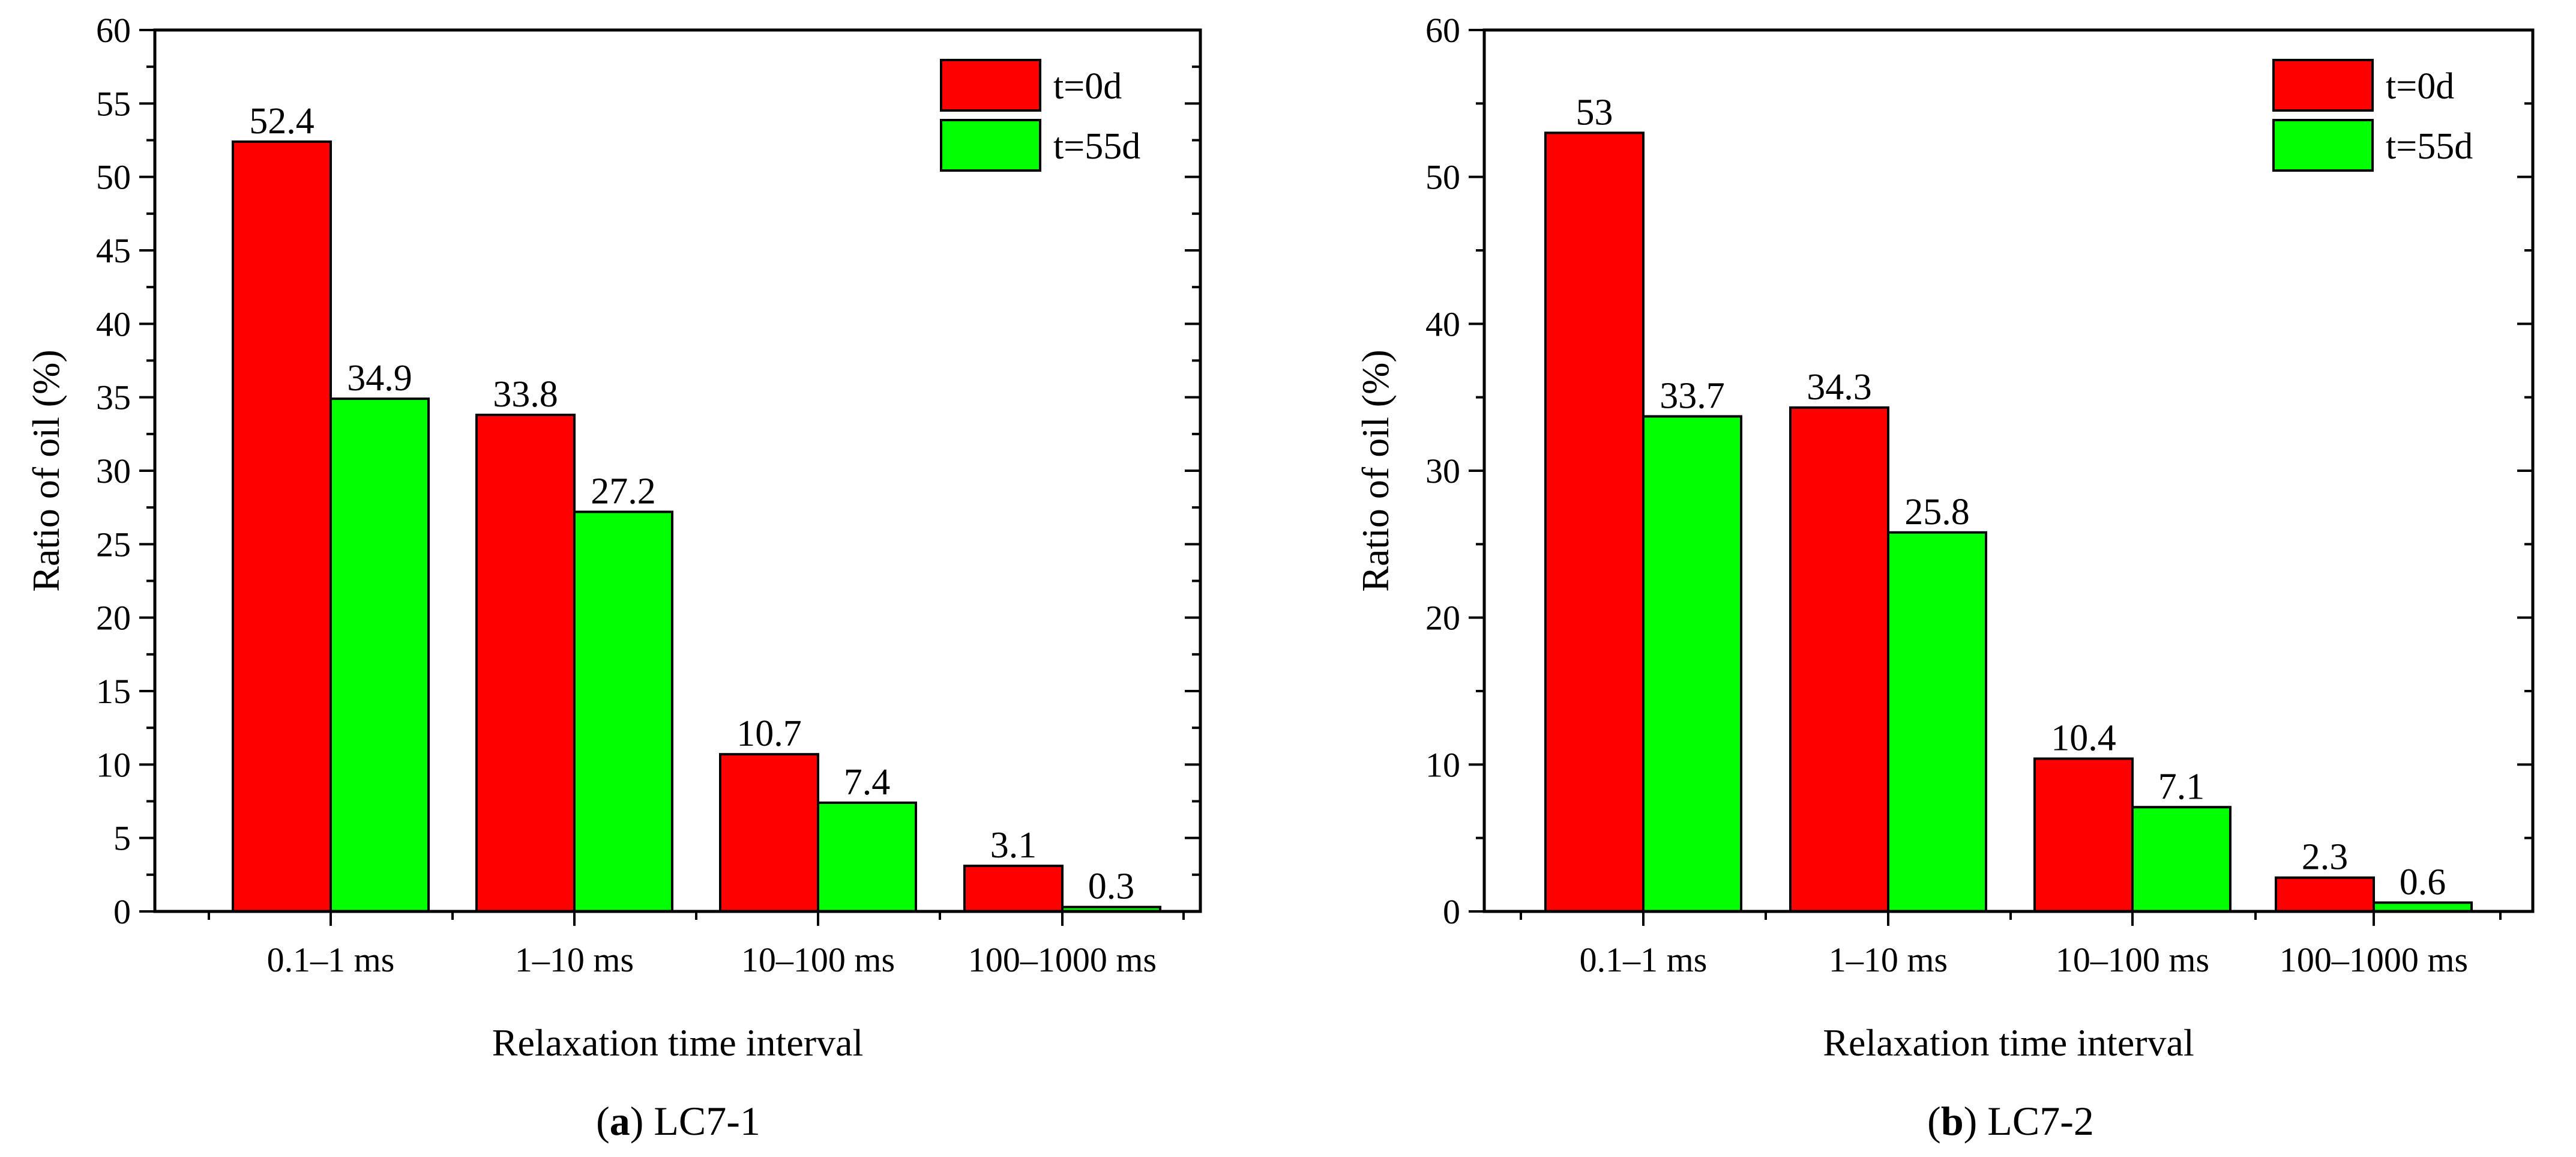 Image resolution: width=2576 pixels, height=1157 pixels. I want to click on data-label: 27.2, so click(623, 491).